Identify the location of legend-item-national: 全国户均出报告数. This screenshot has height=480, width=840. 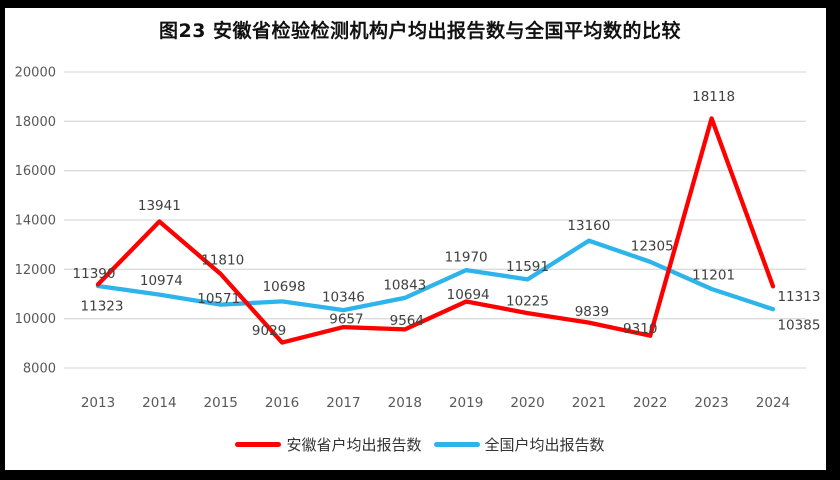
(519, 444).